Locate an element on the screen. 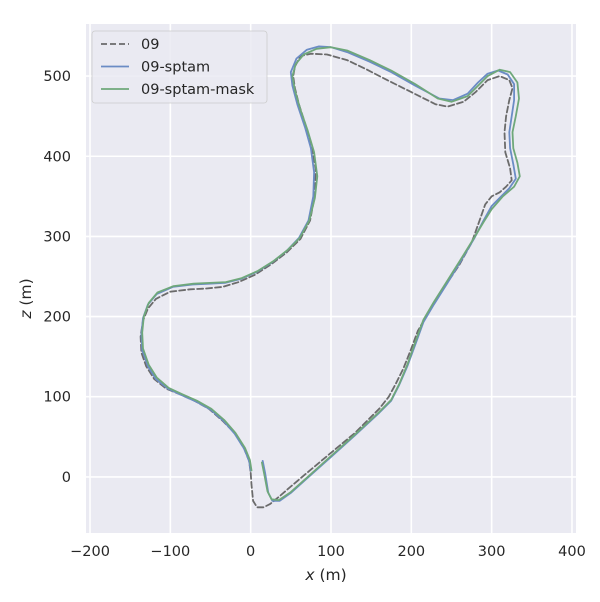 The height and width of the screenshot is (602, 600). legend-box is located at coordinates (179, 67).